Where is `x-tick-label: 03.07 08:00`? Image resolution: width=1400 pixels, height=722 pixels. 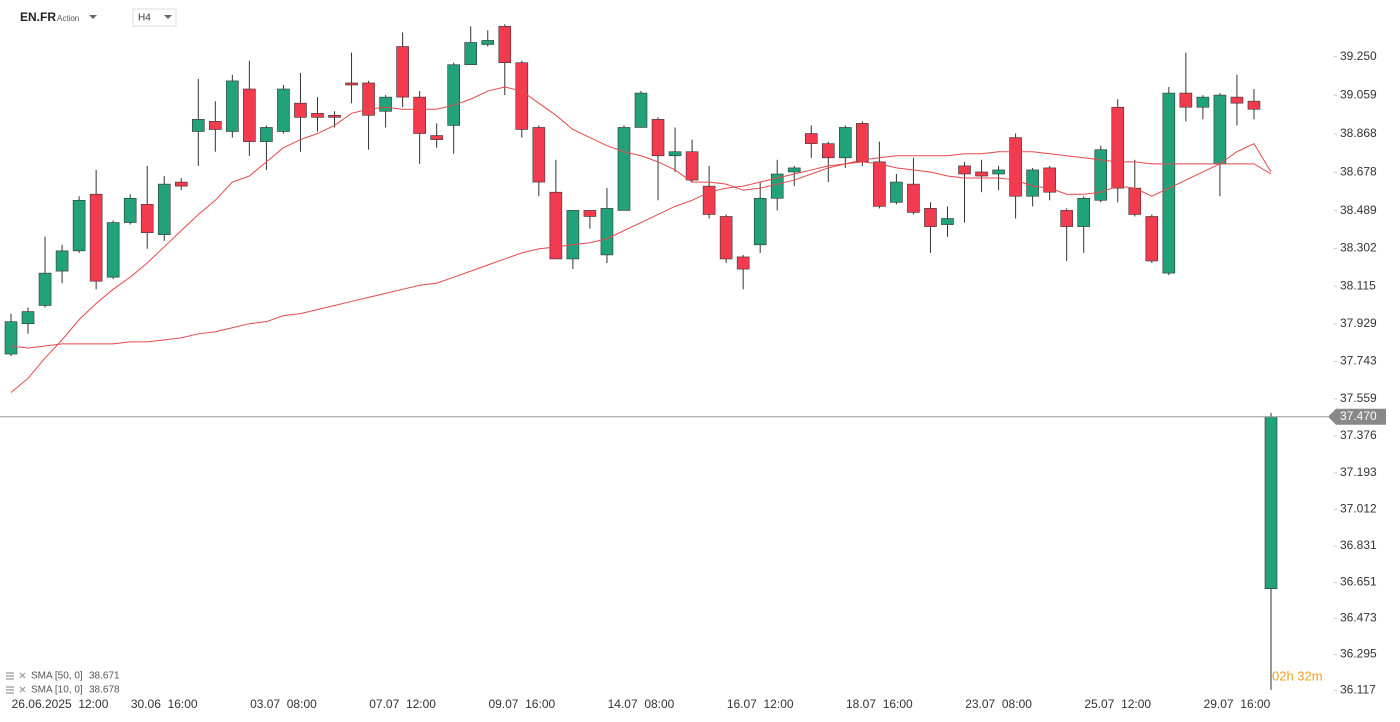
x-tick-label: 03.07 08:00 is located at coordinates (283, 704).